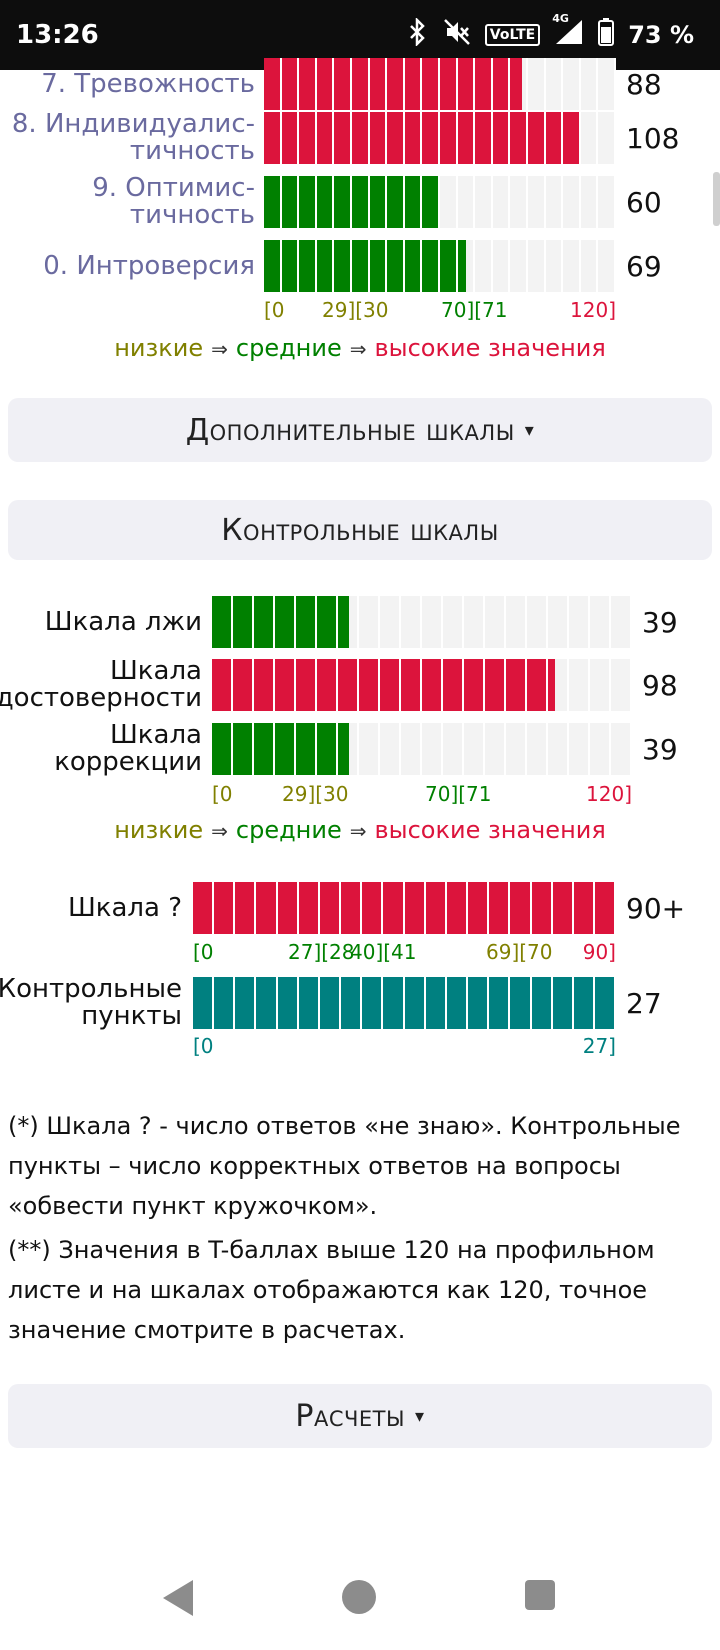 Image resolution: width=720 pixels, height=1650 pixels. What do you see at coordinates (101, 698) in the screenshot?
I see `scale-label-line: достоверности` at bounding box center [101, 698].